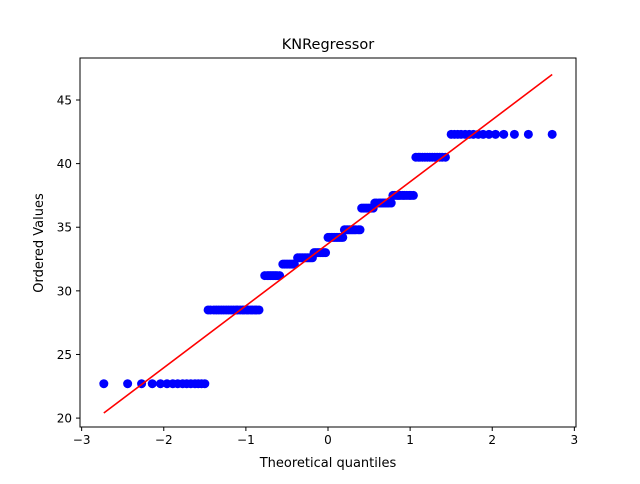  I want to click on x-tick-label: 3, so click(575, 440).